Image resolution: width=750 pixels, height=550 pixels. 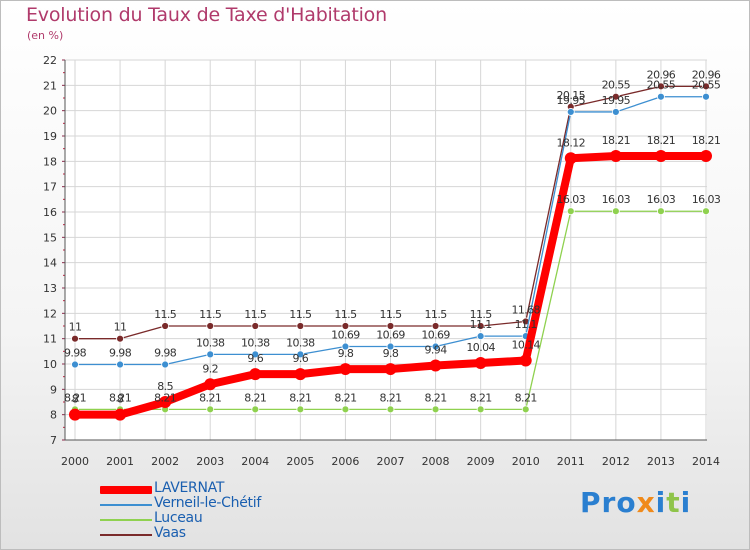 I want to click on legend-item-vaas: Vaas, so click(x=250, y=533).